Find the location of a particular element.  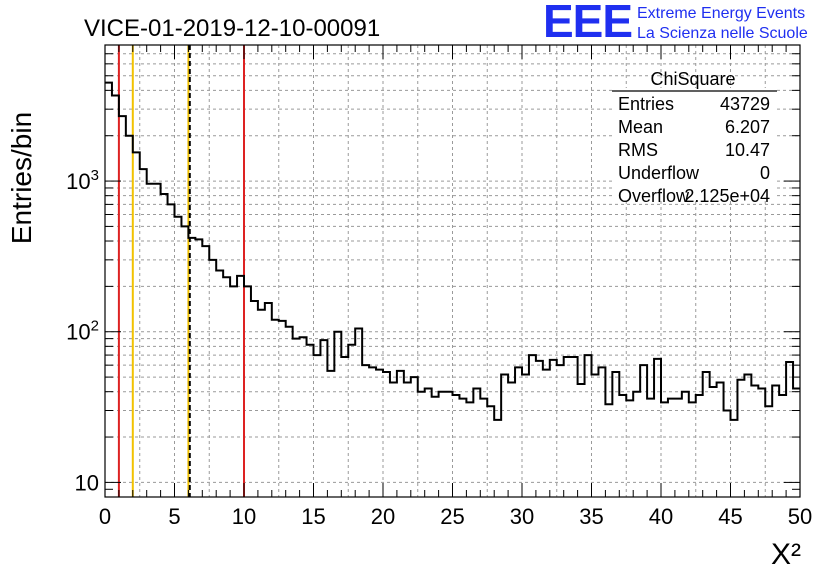

stats-value: 43729 is located at coordinates (745, 104).